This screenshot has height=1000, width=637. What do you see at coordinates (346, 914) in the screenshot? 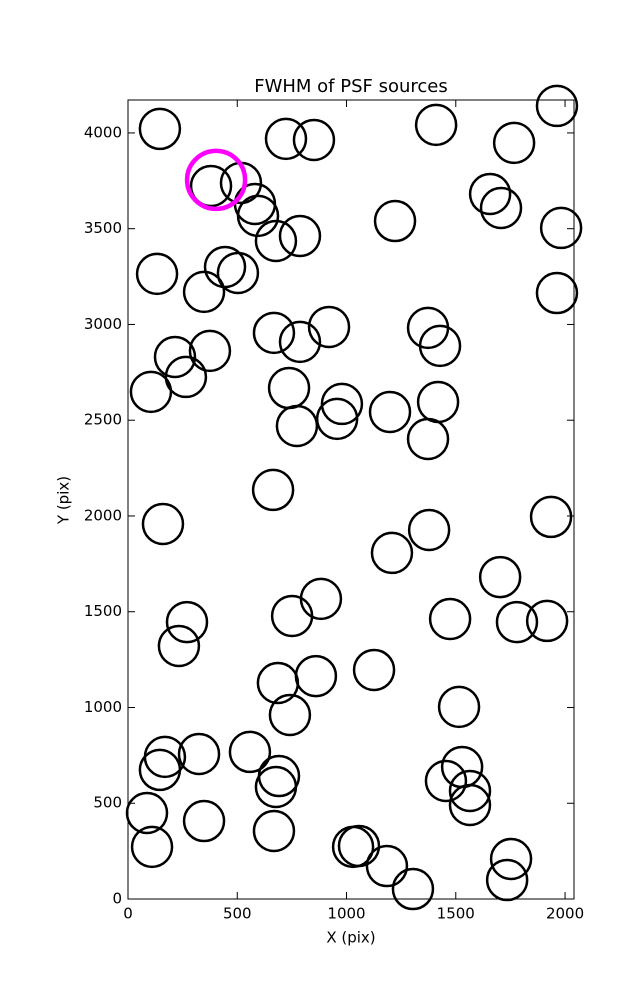
I see `x-tick-label: 1000` at bounding box center [346, 914].